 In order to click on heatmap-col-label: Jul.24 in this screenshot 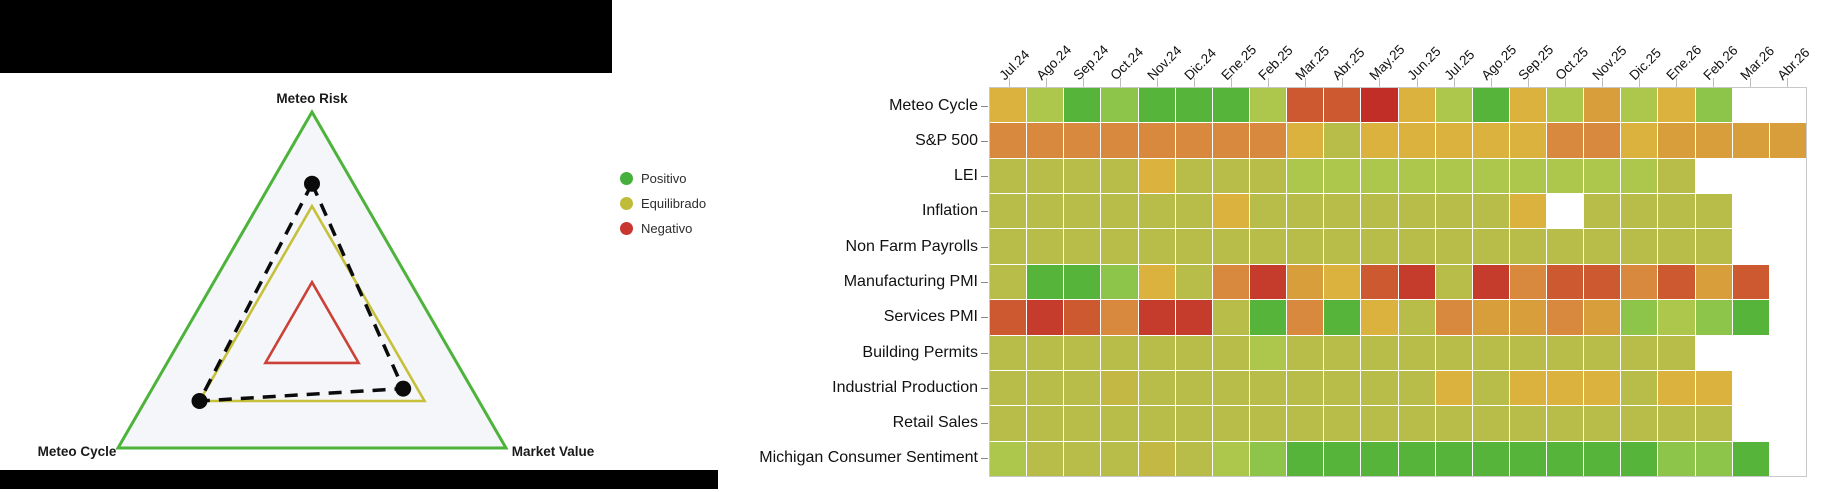, I will do `click(1014, 64)`.